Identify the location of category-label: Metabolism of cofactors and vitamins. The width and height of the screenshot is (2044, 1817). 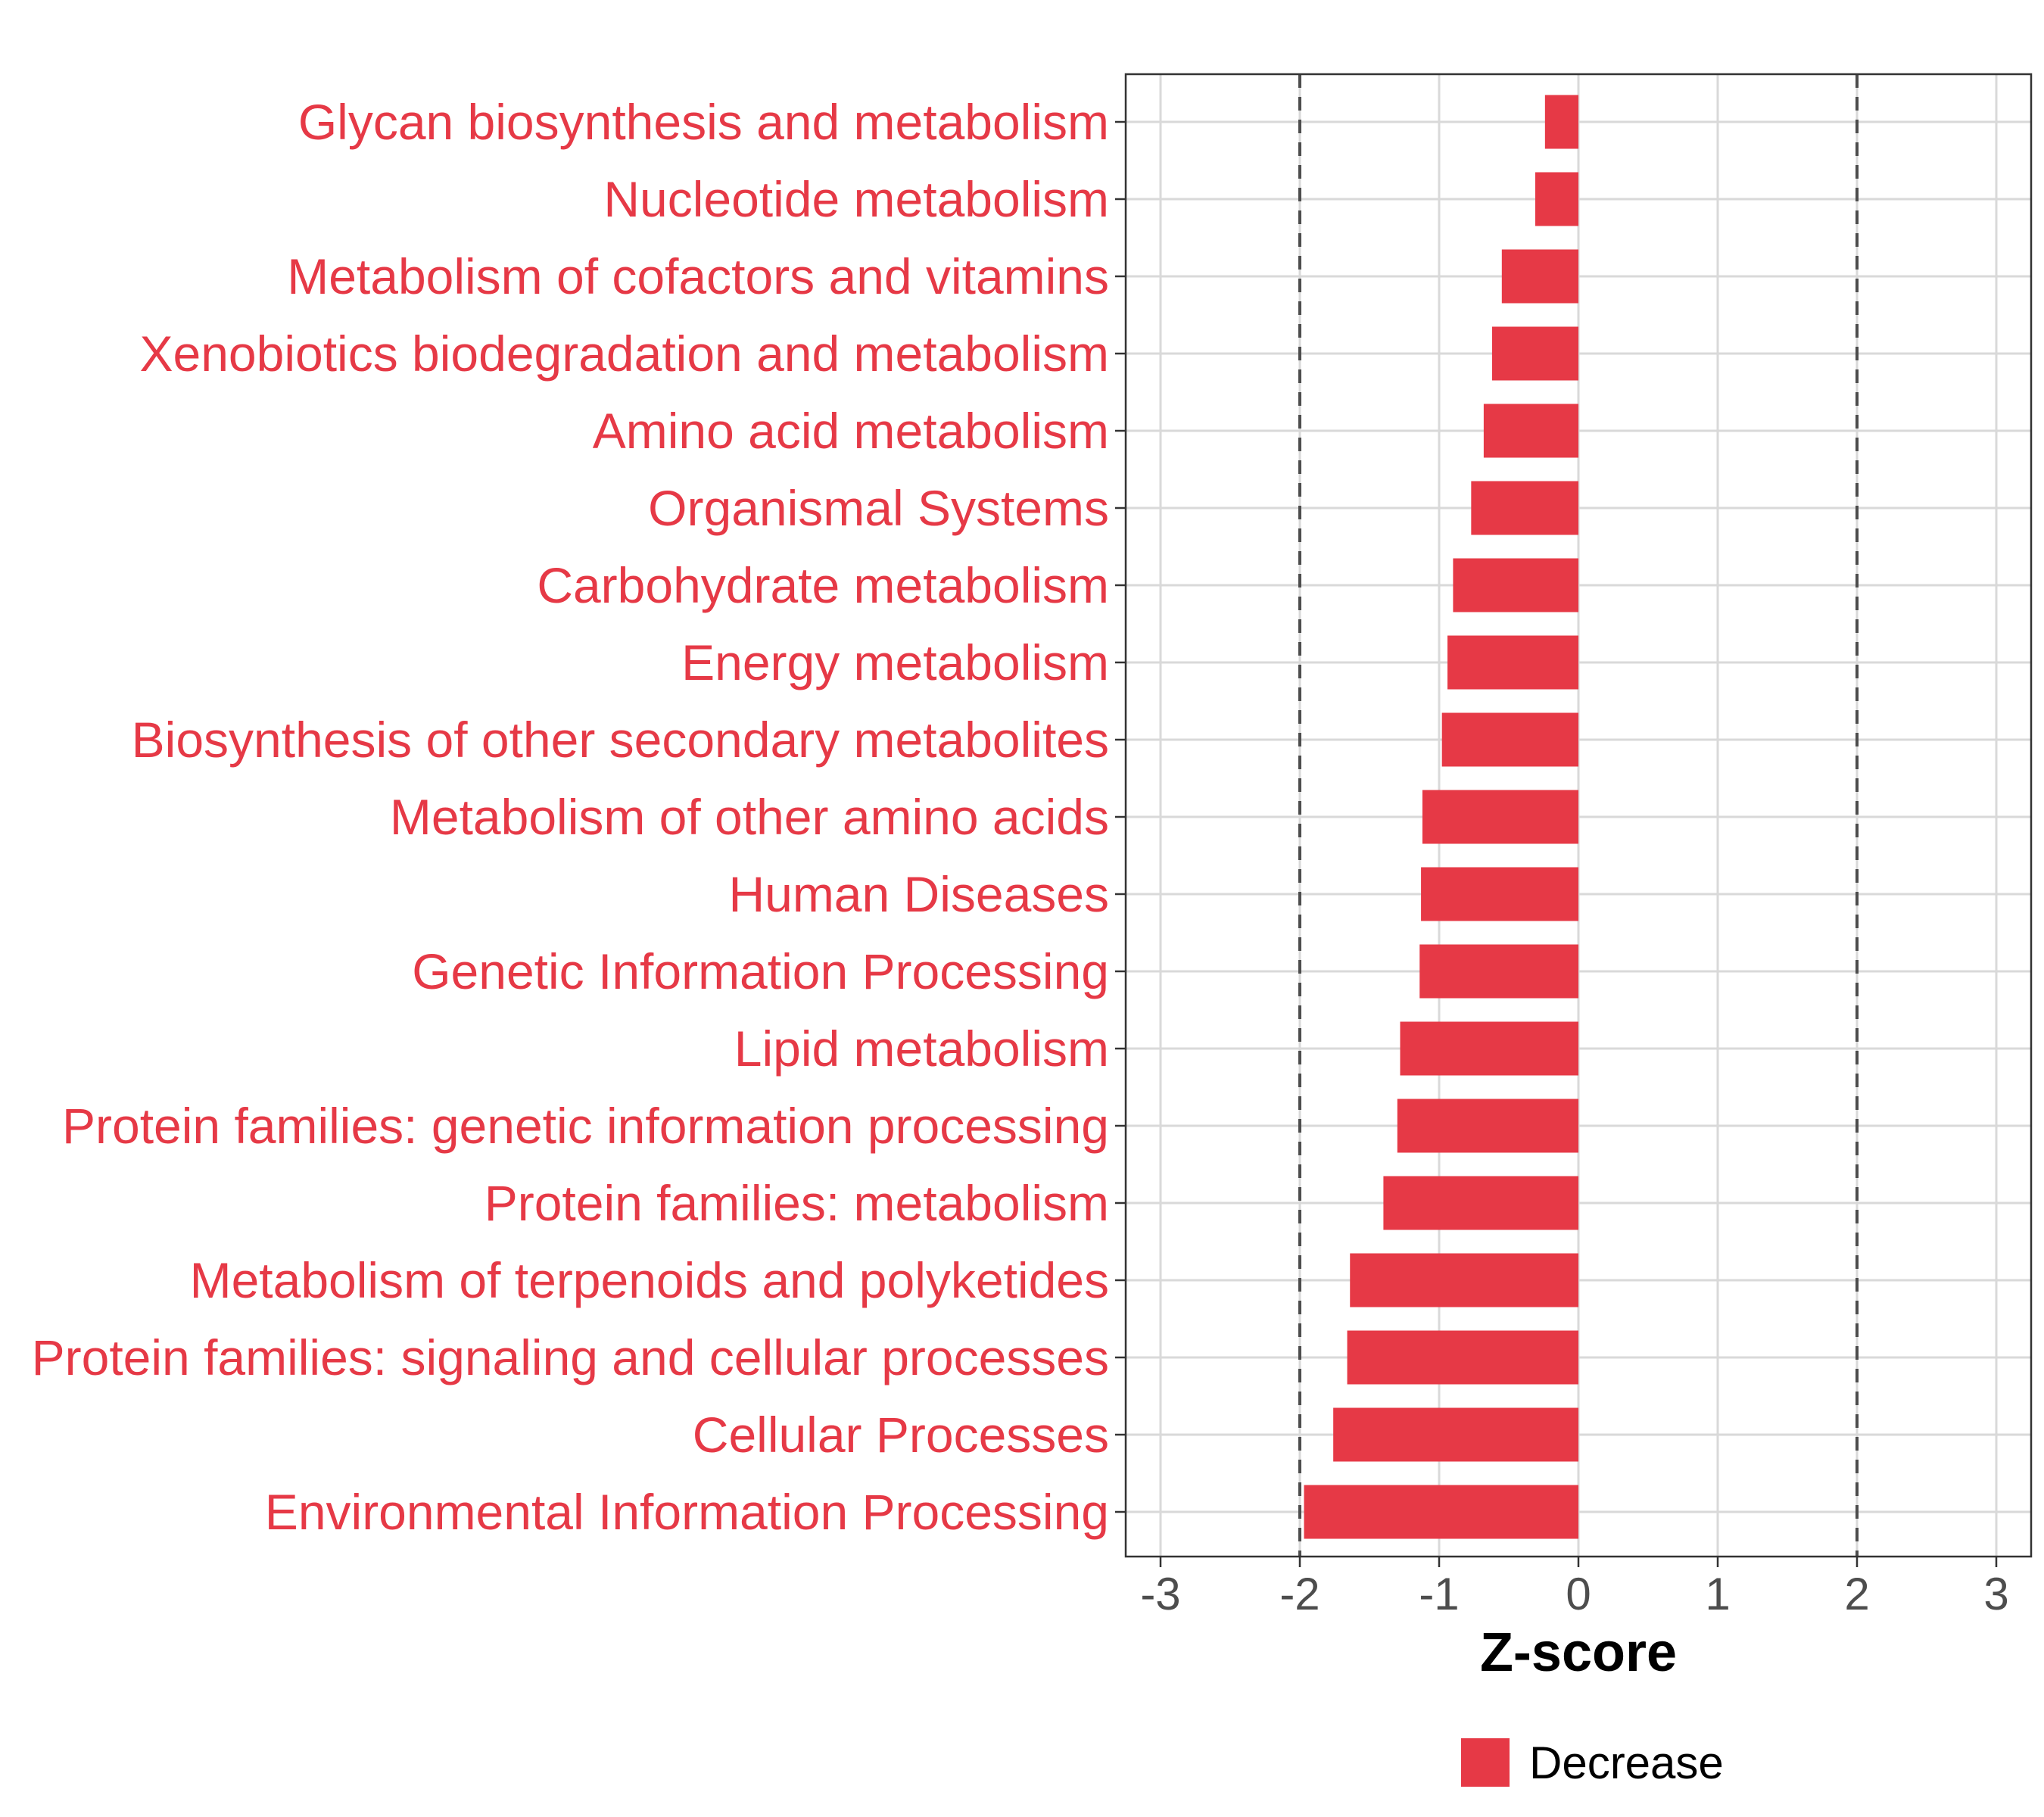
(698, 276).